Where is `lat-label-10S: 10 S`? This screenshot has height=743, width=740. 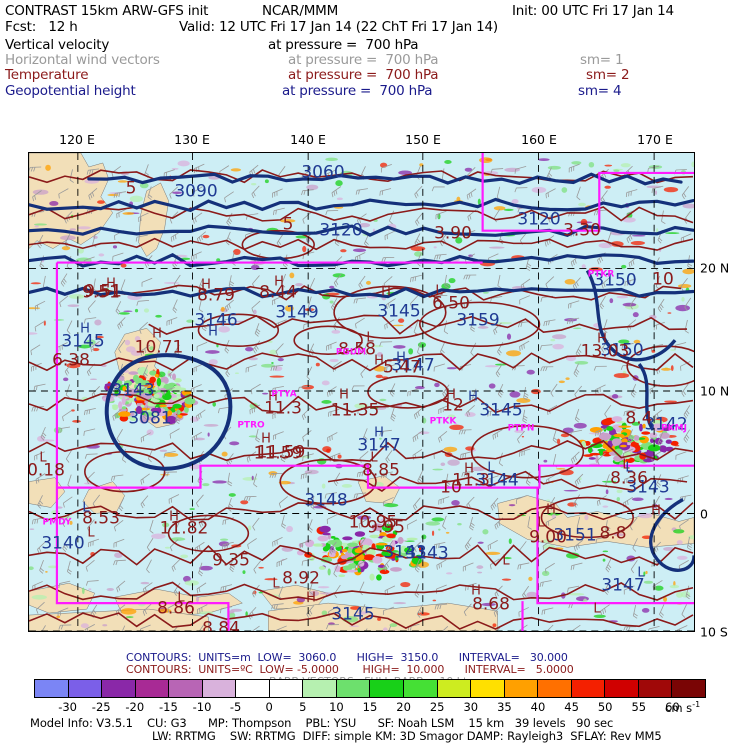 lat-label-10S: 10 S is located at coordinates (714, 632).